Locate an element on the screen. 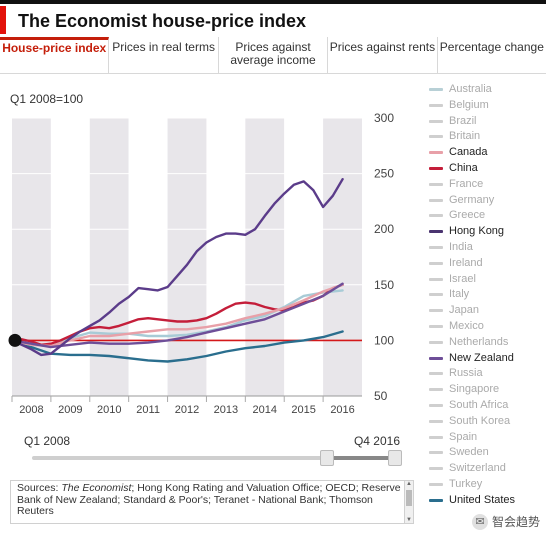 The height and width of the screenshot is (538, 546). range-selected-track is located at coordinates (361, 458).